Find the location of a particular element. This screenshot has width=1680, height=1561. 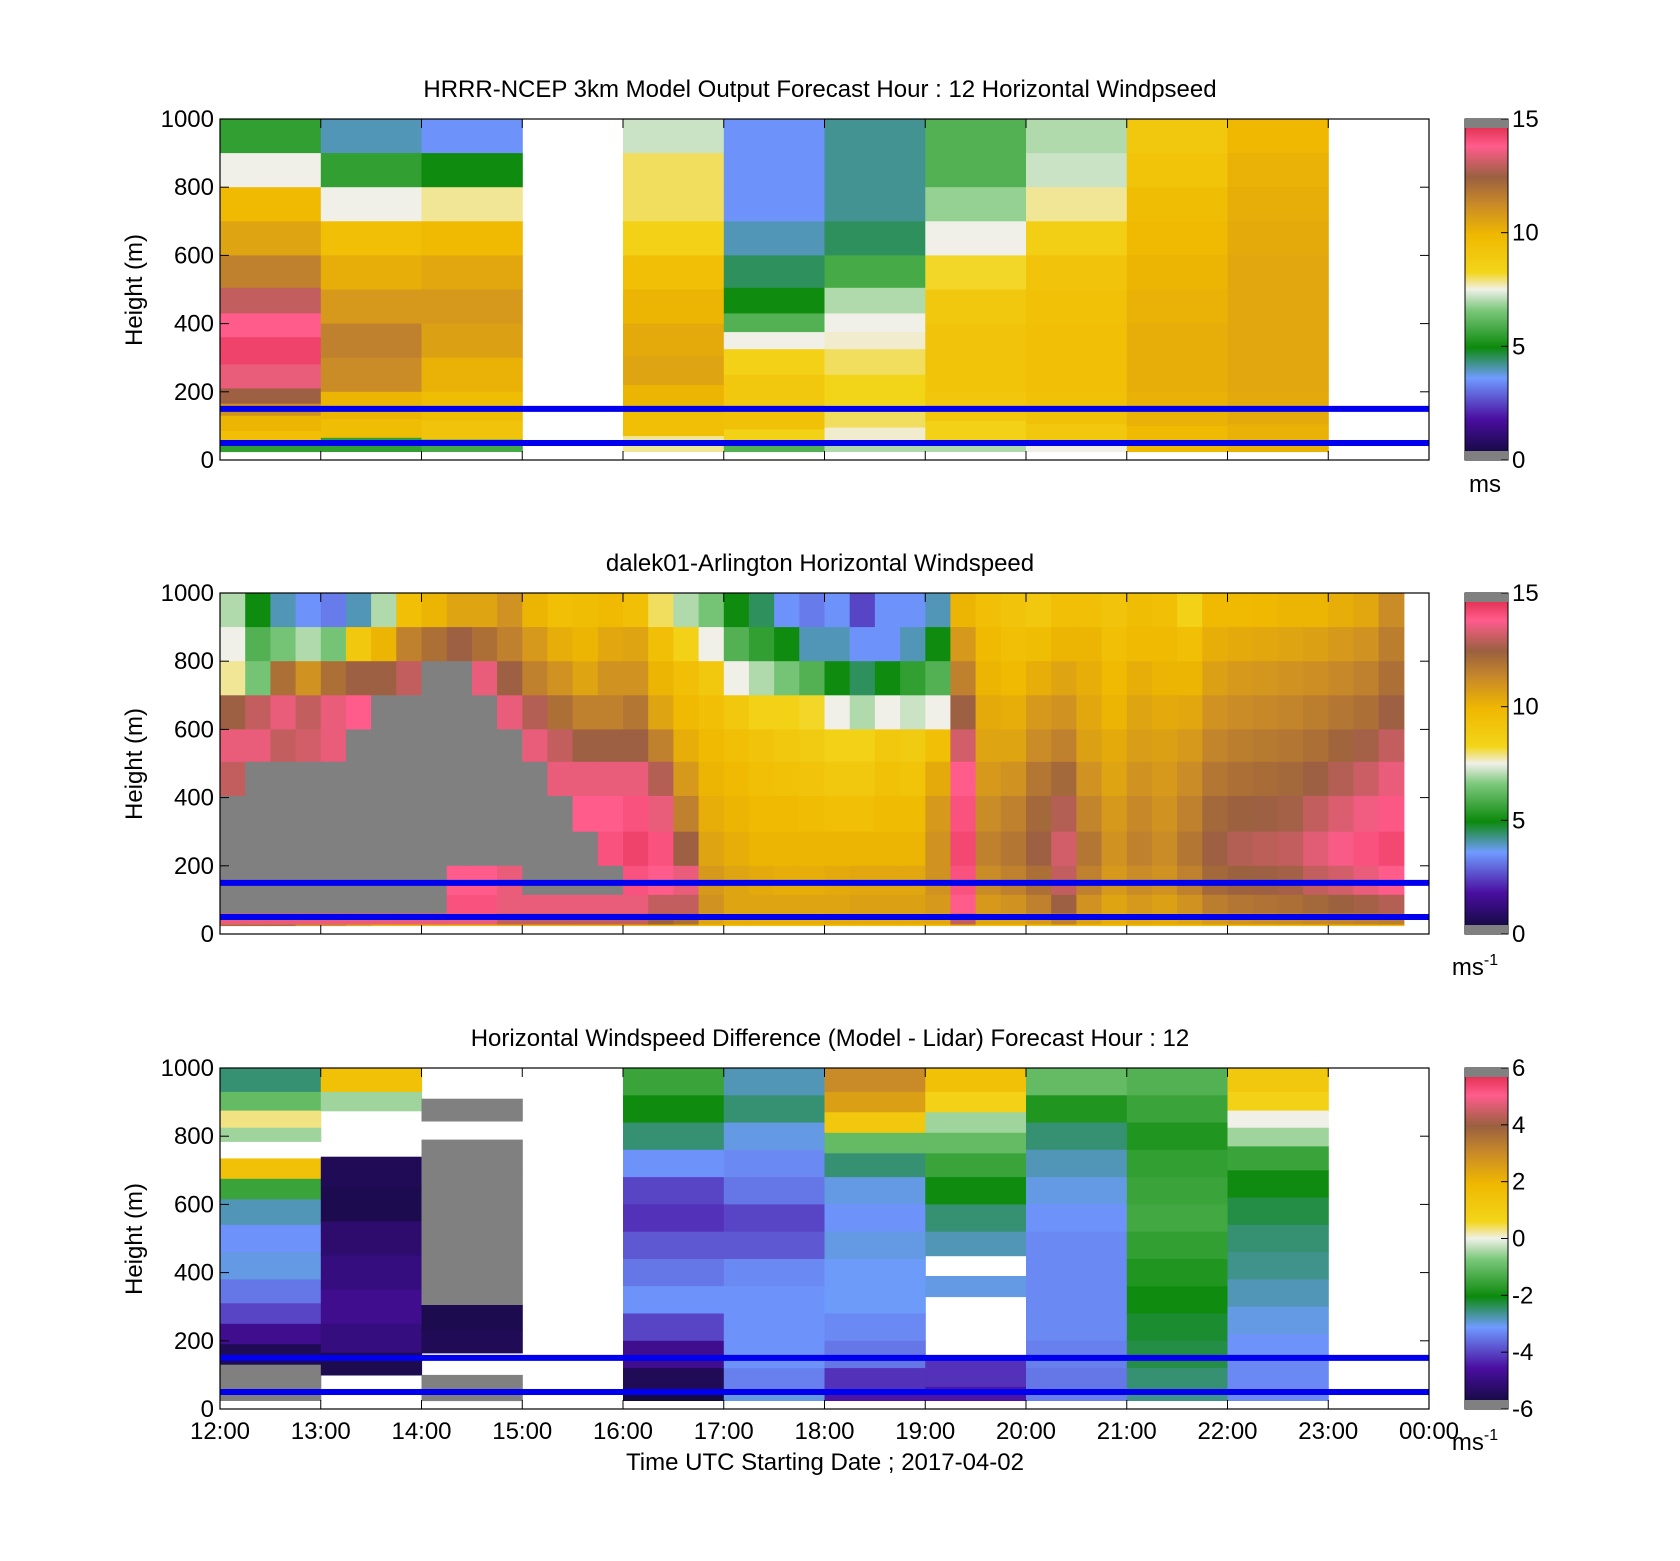

x-tick-label: 18:00 is located at coordinates (824, 1431).